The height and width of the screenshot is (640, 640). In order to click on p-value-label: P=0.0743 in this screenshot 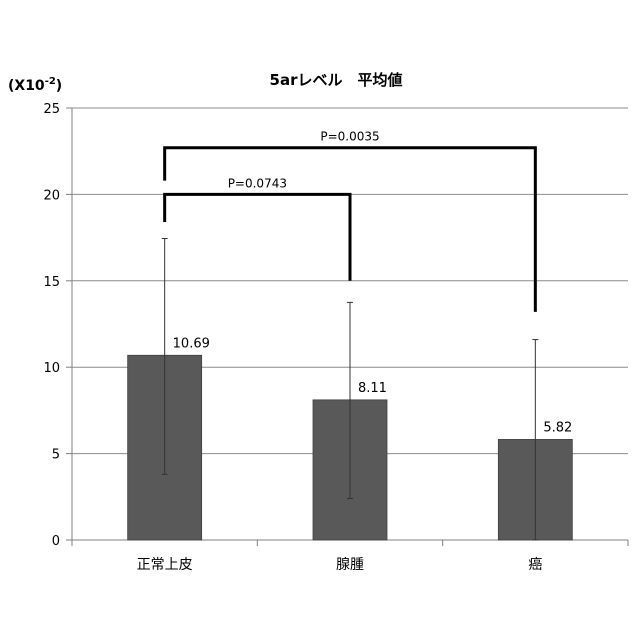, I will do `click(257, 183)`.